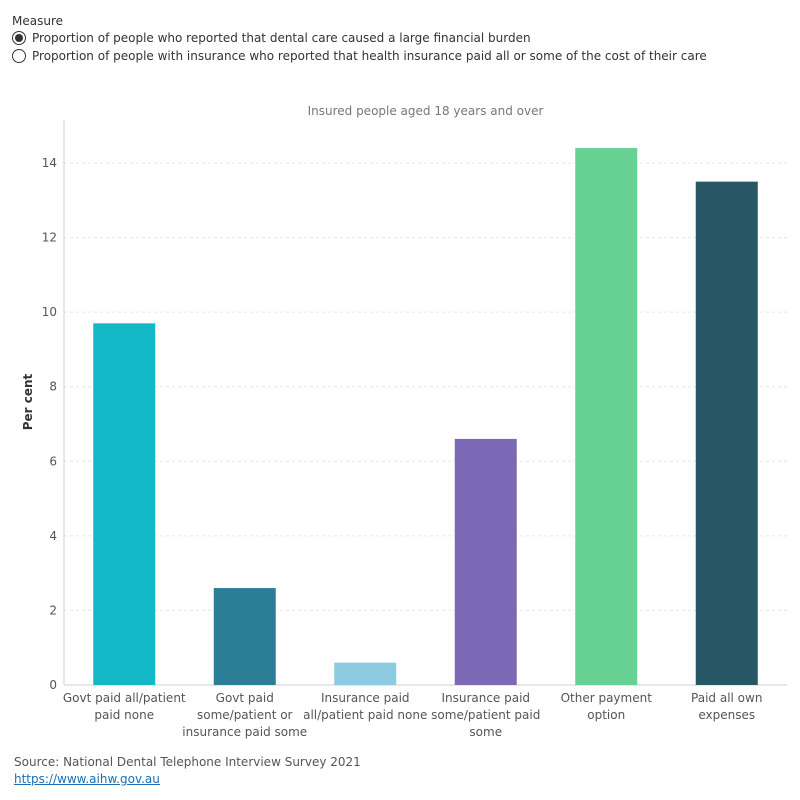 This screenshot has width=800, height=800. What do you see at coordinates (53, 387) in the screenshot?
I see `y-tick-label: 8` at bounding box center [53, 387].